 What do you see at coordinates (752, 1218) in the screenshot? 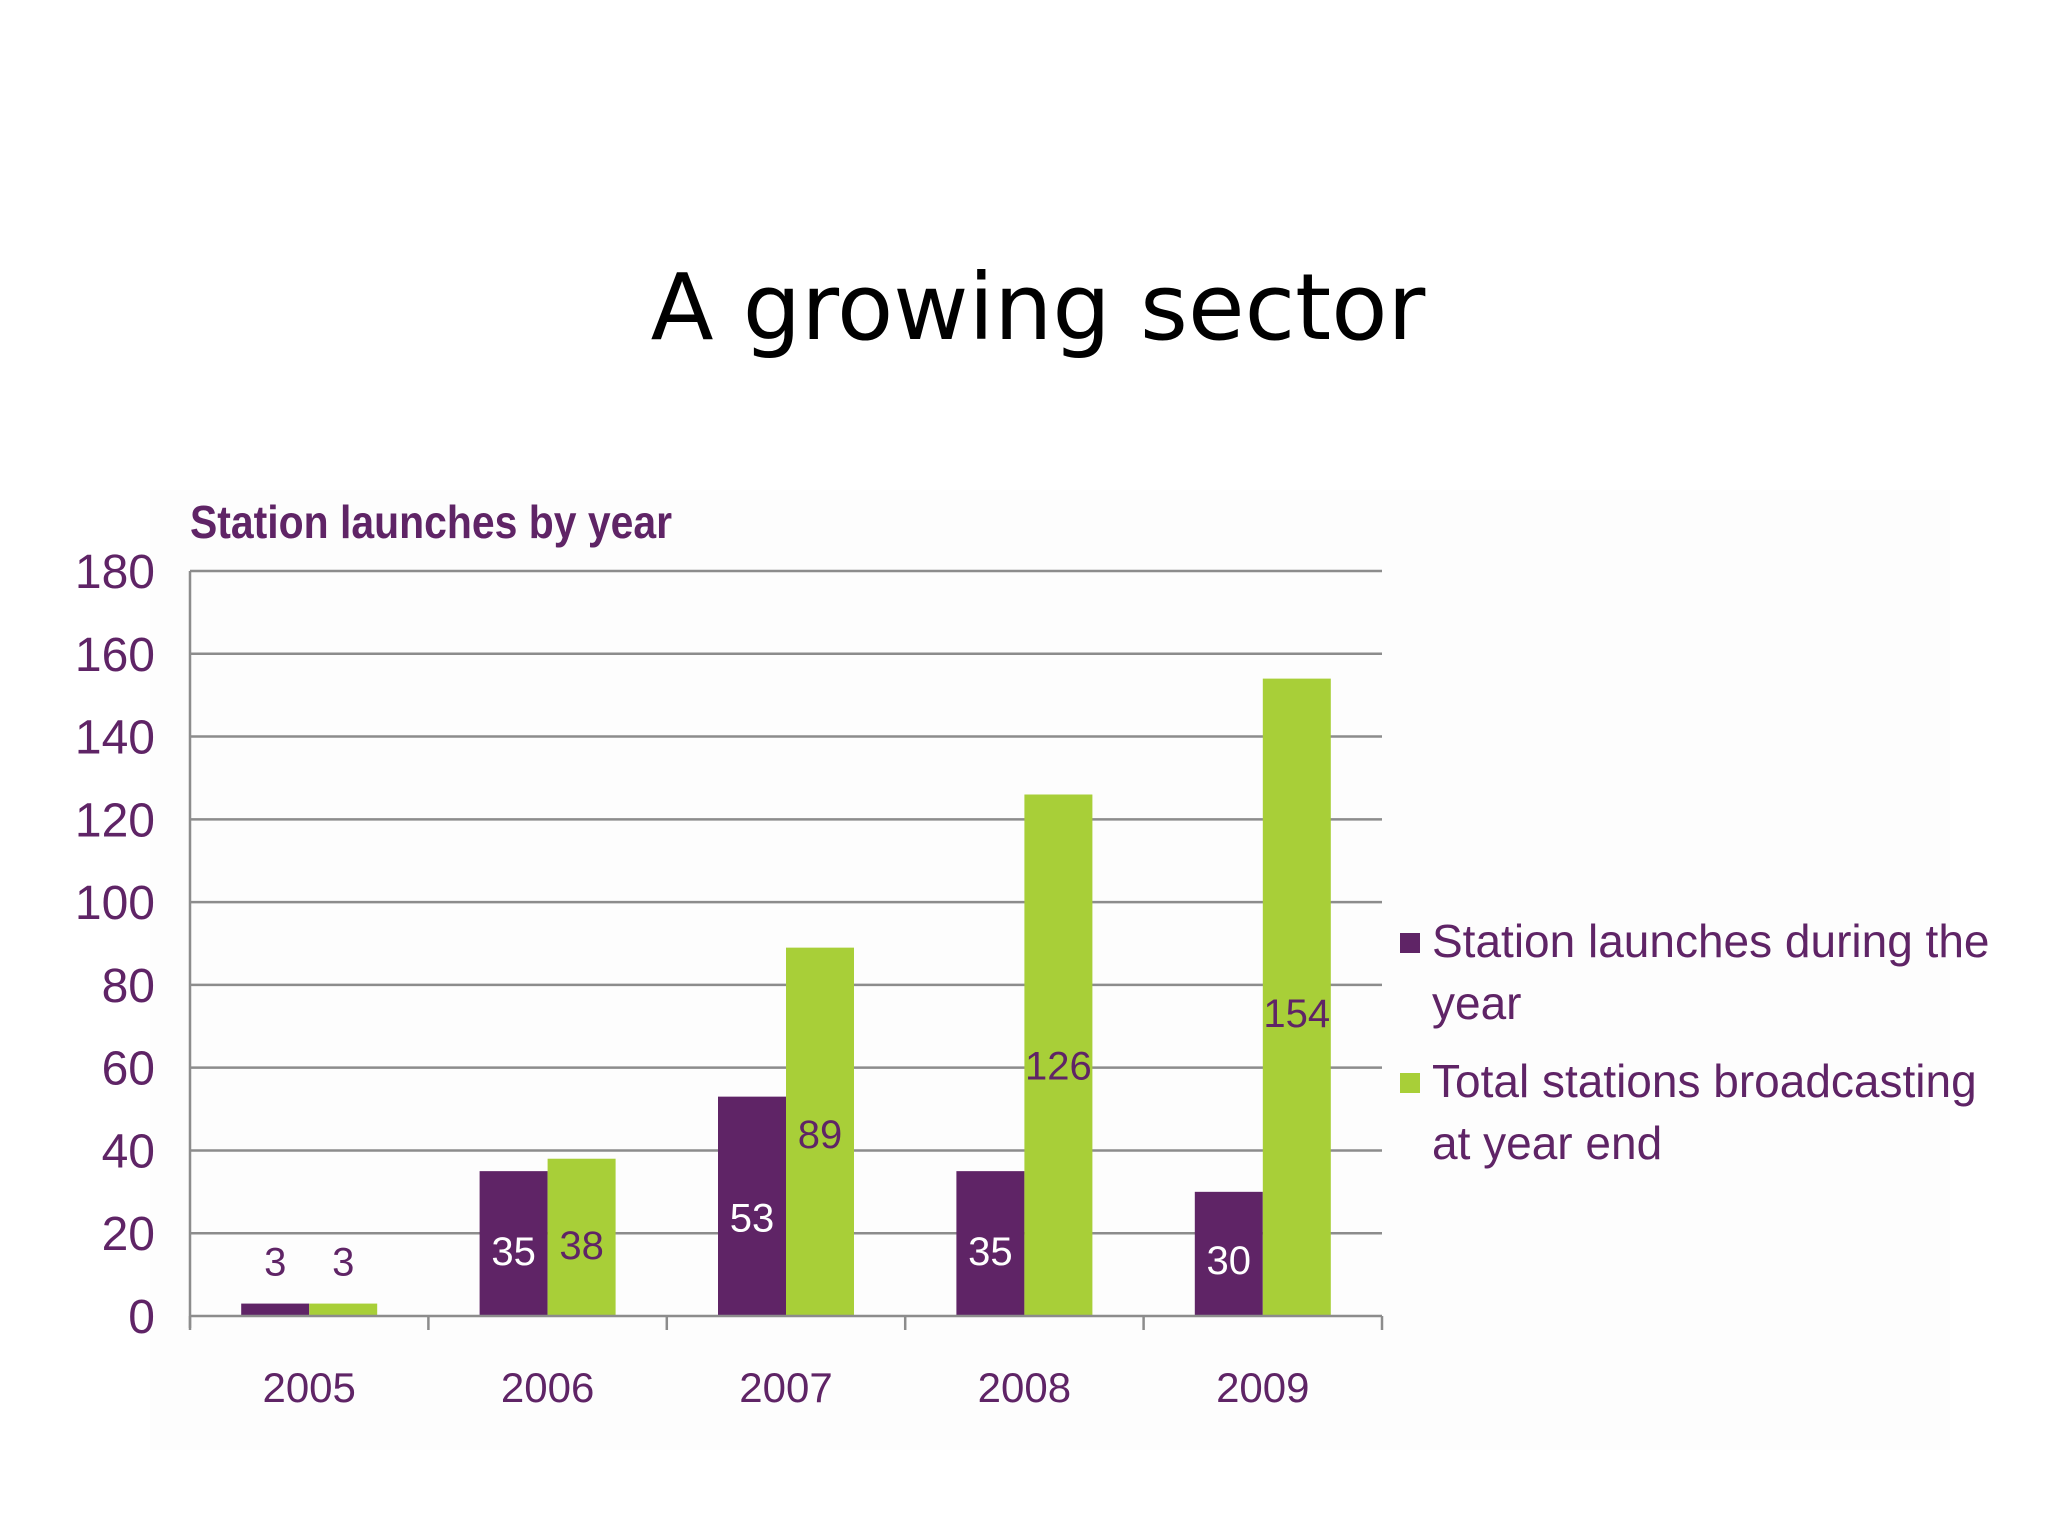
I see `data-label-launches: 53` at bounding box center [752, 1218].